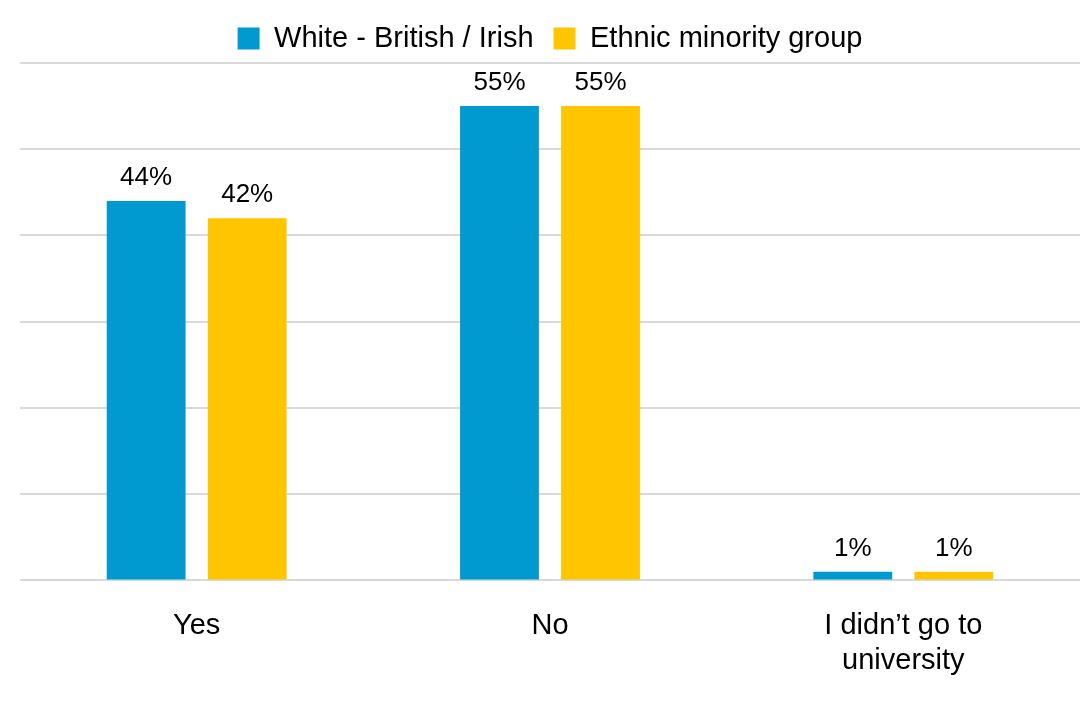 The width and height of the screenshot is (1084, 706). I want to click on legend-label: Ethnic minority group, so click(726, 36).